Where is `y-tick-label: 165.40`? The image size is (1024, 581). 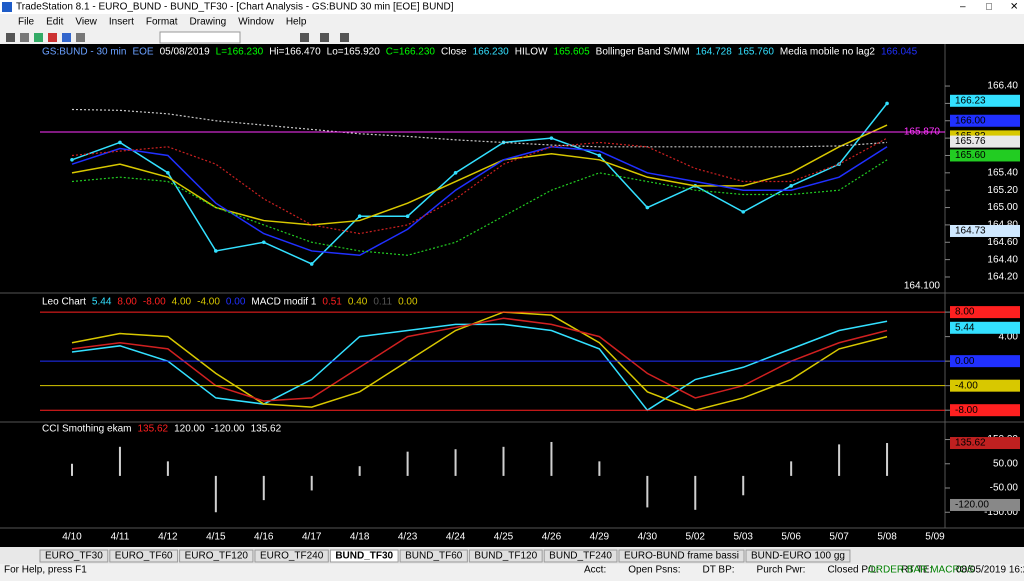
y-tick-label: 165.40 is located at coordinates (1002, 172).